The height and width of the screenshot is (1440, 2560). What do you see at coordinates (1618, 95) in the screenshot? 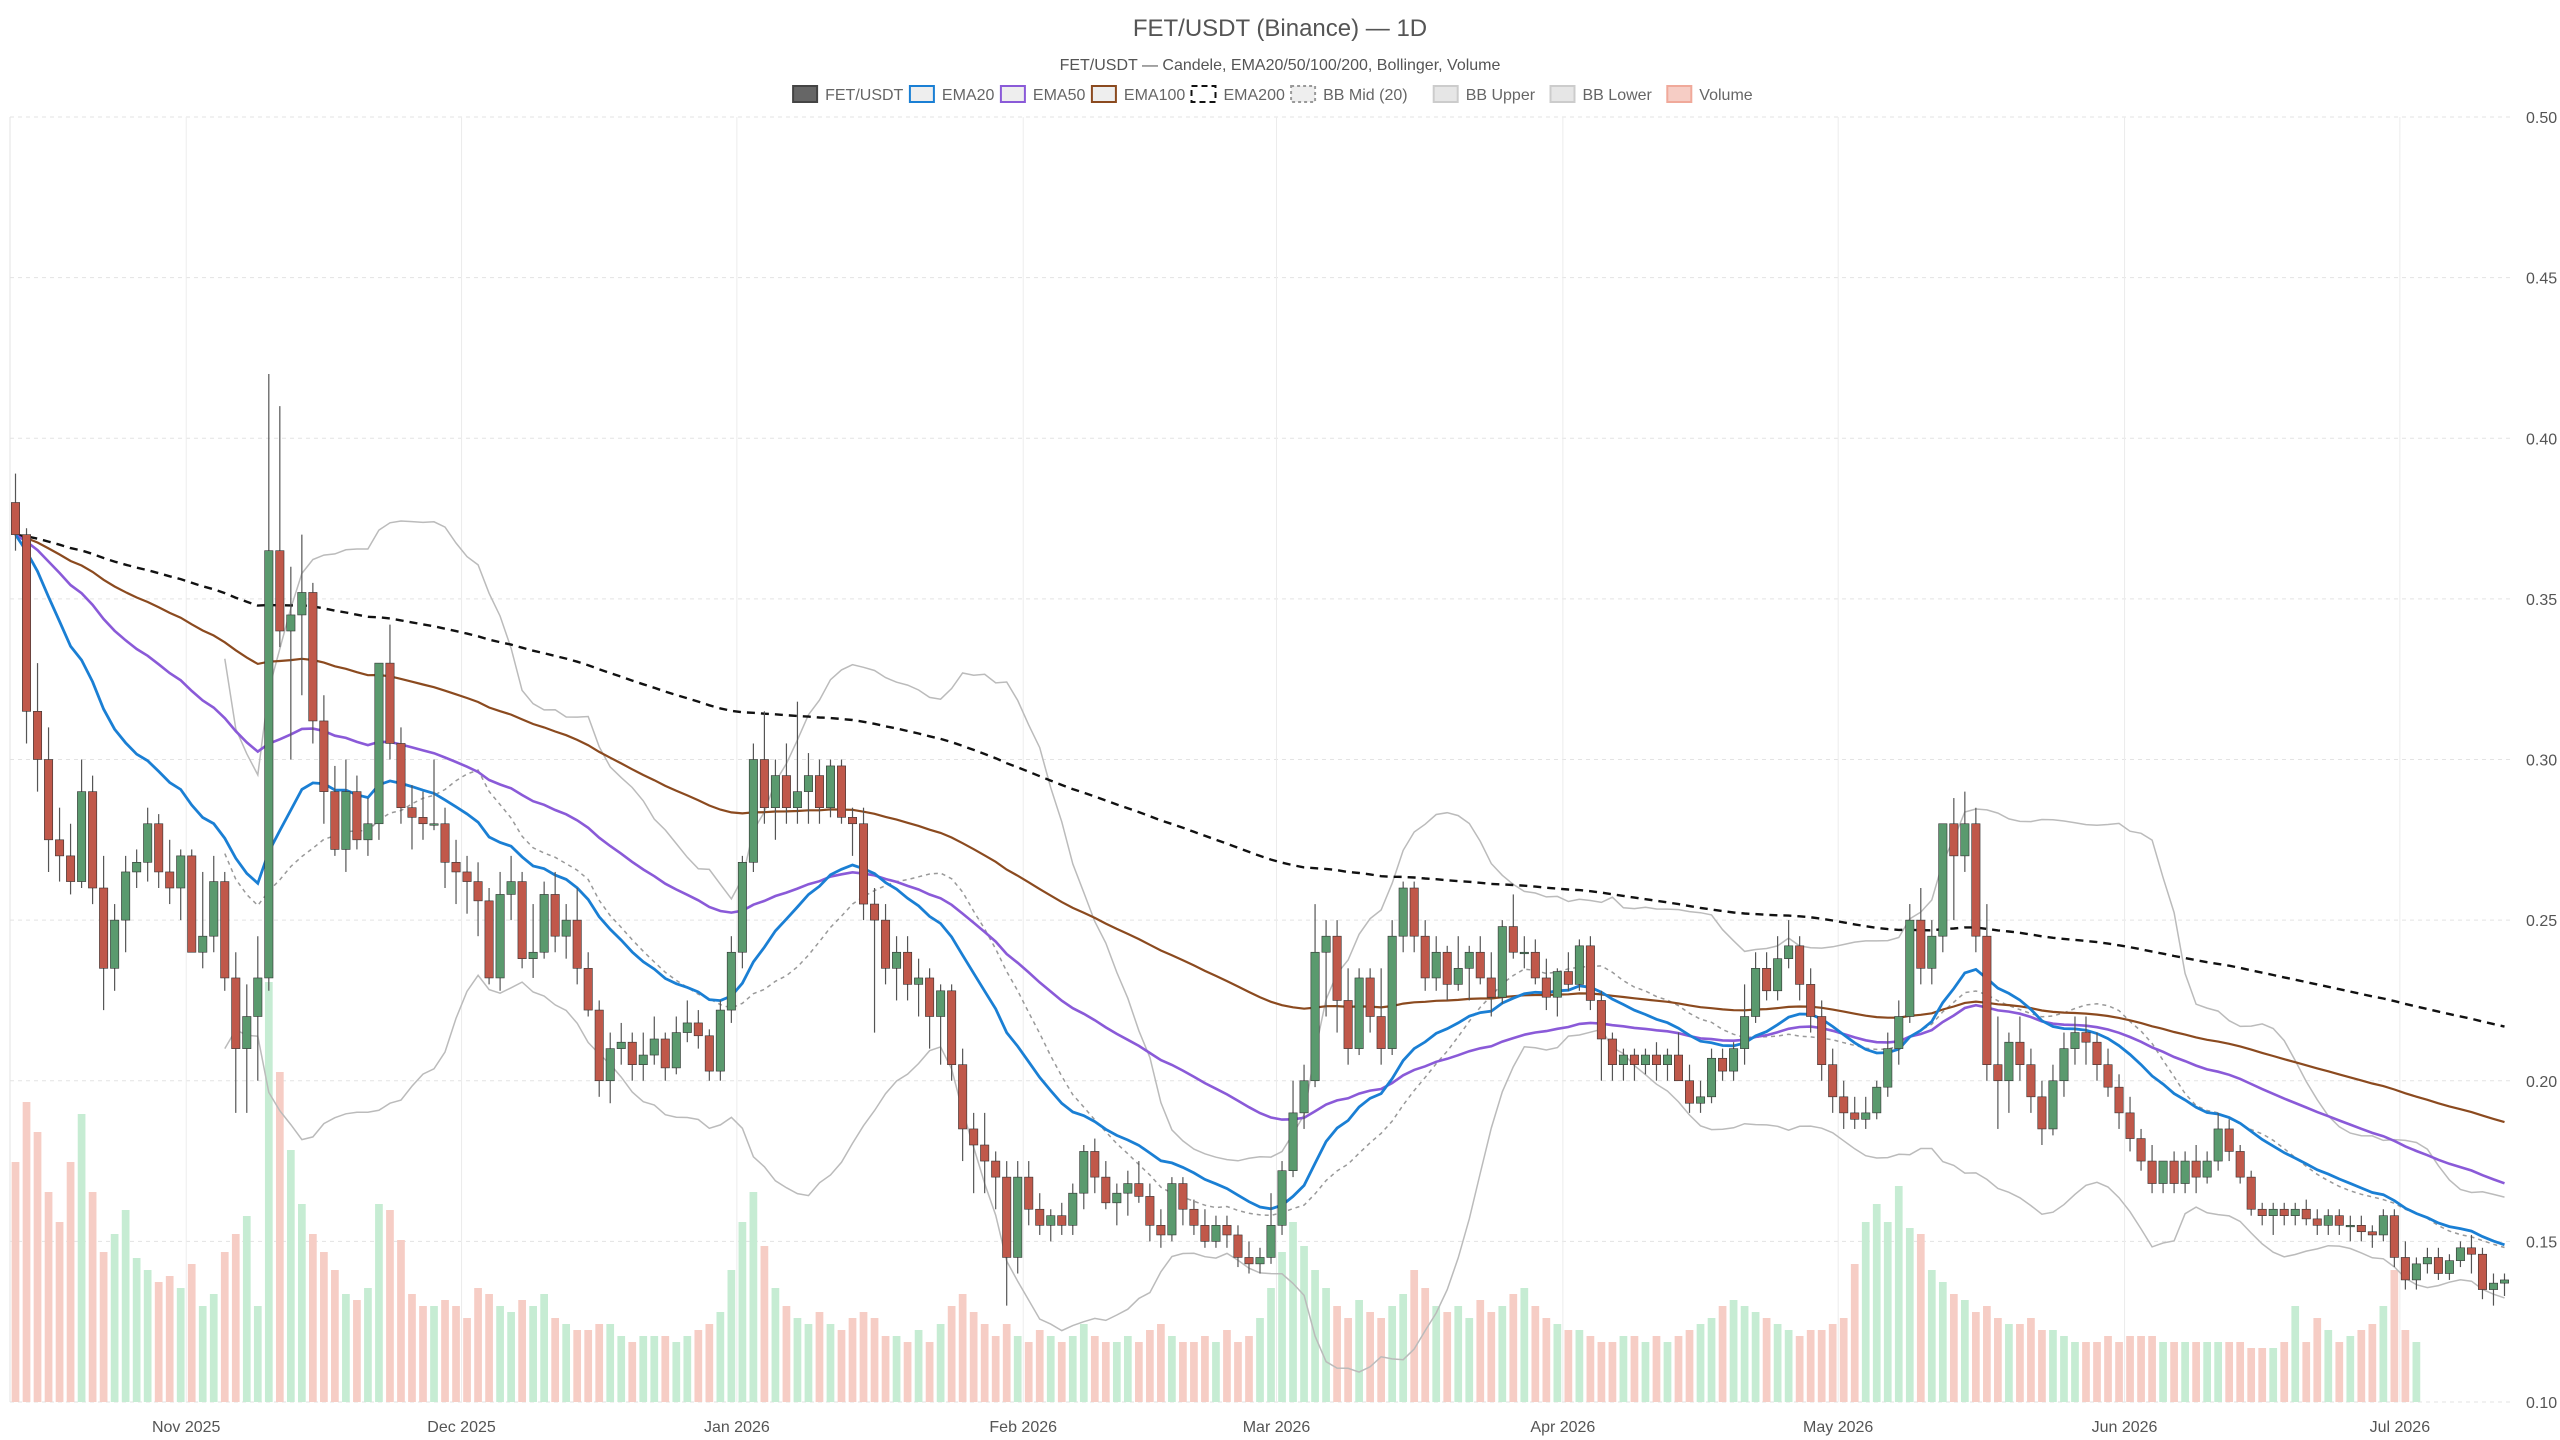
I see `legend-label: BB Lower` at bounding box center [1618, 95].